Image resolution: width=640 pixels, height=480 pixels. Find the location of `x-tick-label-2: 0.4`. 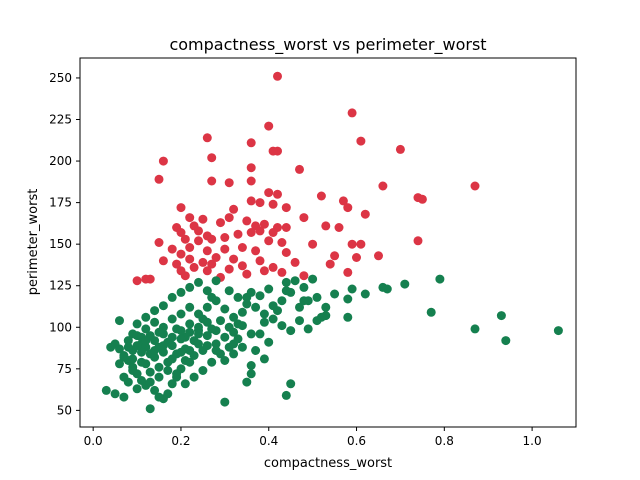

x-tick-label-2: 0.4 is located at coordinates (268, 441).